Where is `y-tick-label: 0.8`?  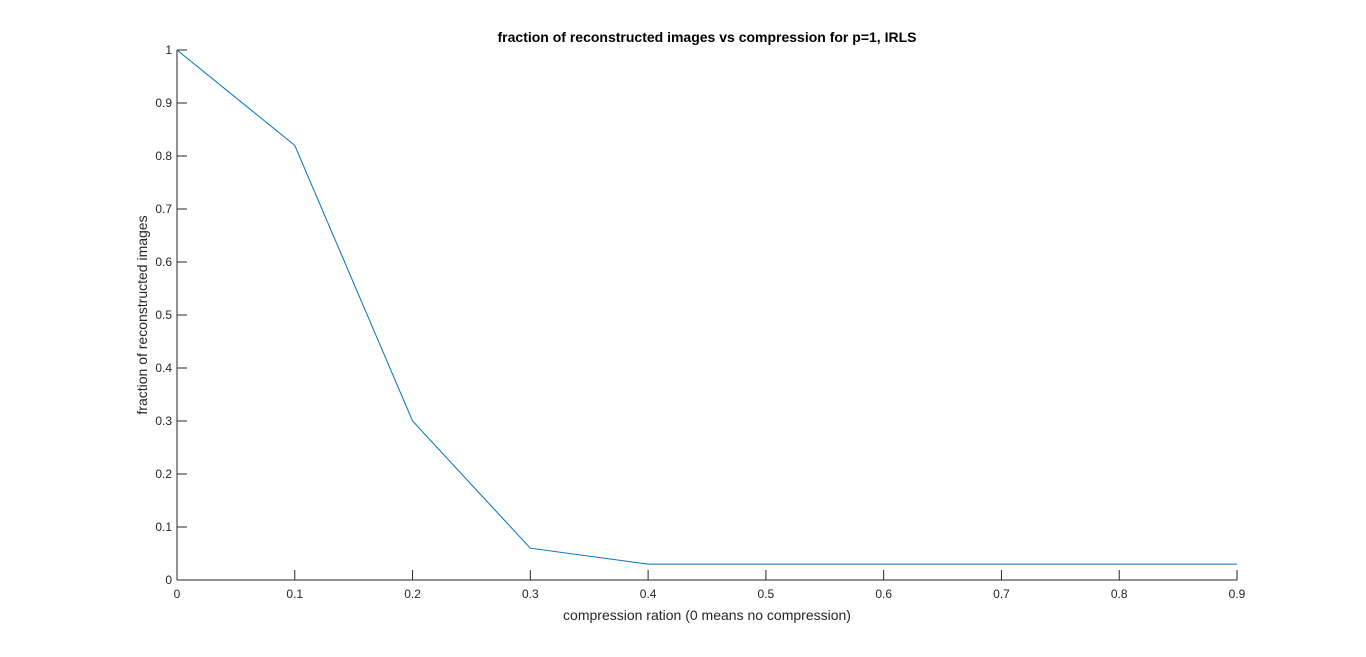 y-tick-label: 0.8 is located at coordinates (163, 156).